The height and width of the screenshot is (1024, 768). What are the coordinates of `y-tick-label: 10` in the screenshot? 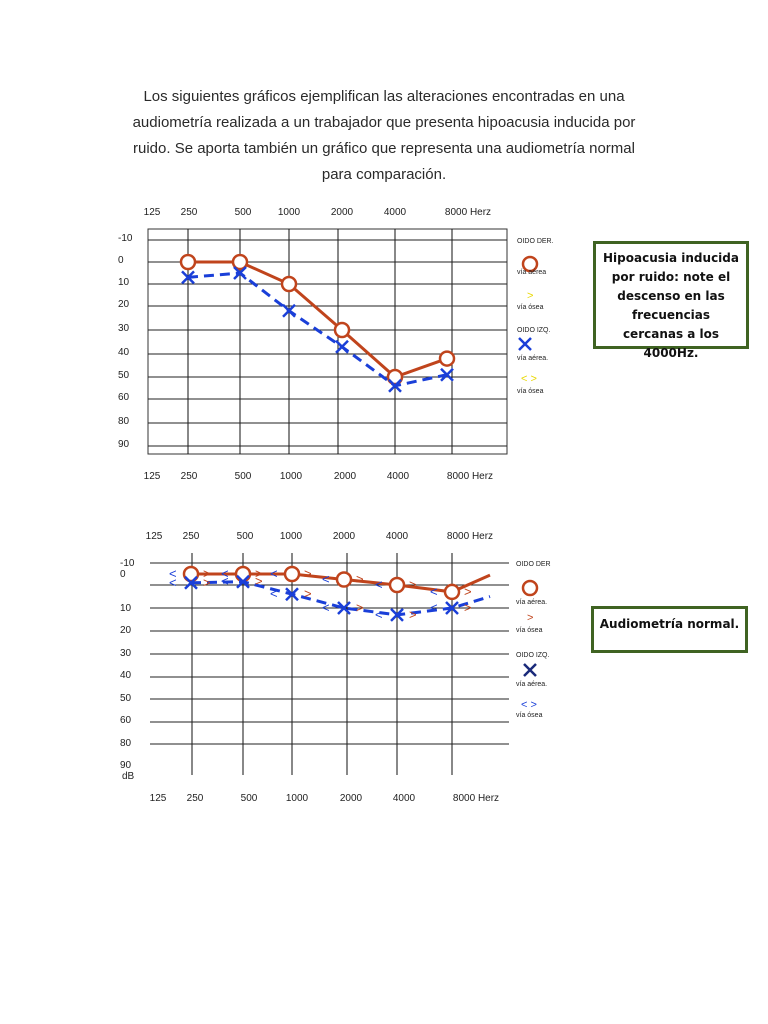 It's located at (126, 608).